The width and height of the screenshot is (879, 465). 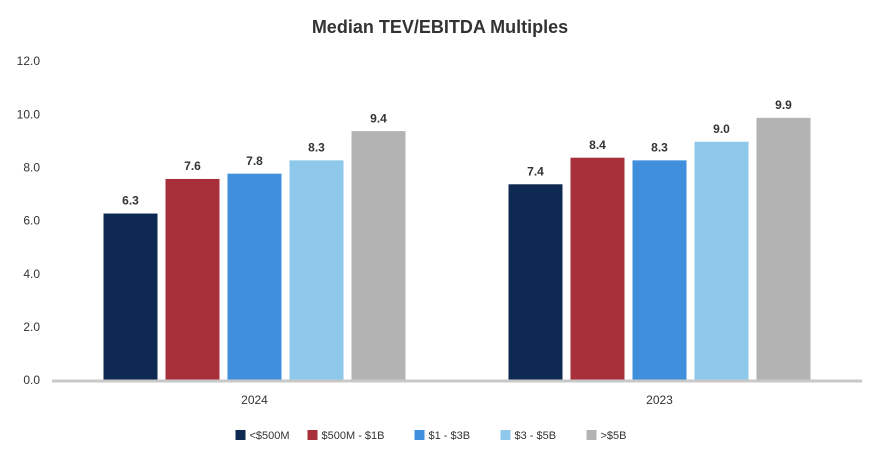 What do you see at coordinates (254, 161) in the screenshot?
I see `value-label: 7.8` at bounding box center [254, 161].